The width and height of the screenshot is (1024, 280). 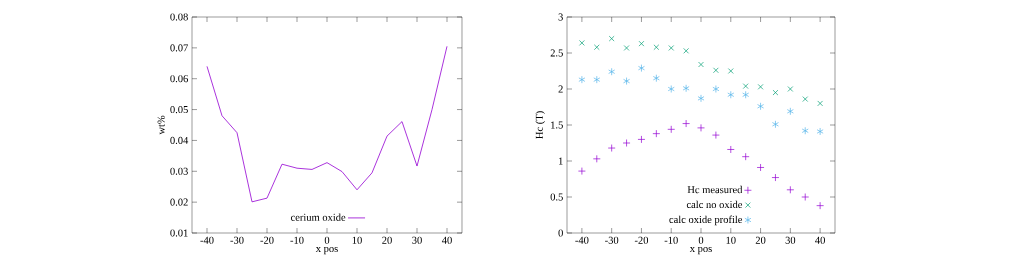 What do you see at coordinates (179, 17) in the screenshot?
I see `y-tick-label: 0.08` at bounding box center [179, 17].